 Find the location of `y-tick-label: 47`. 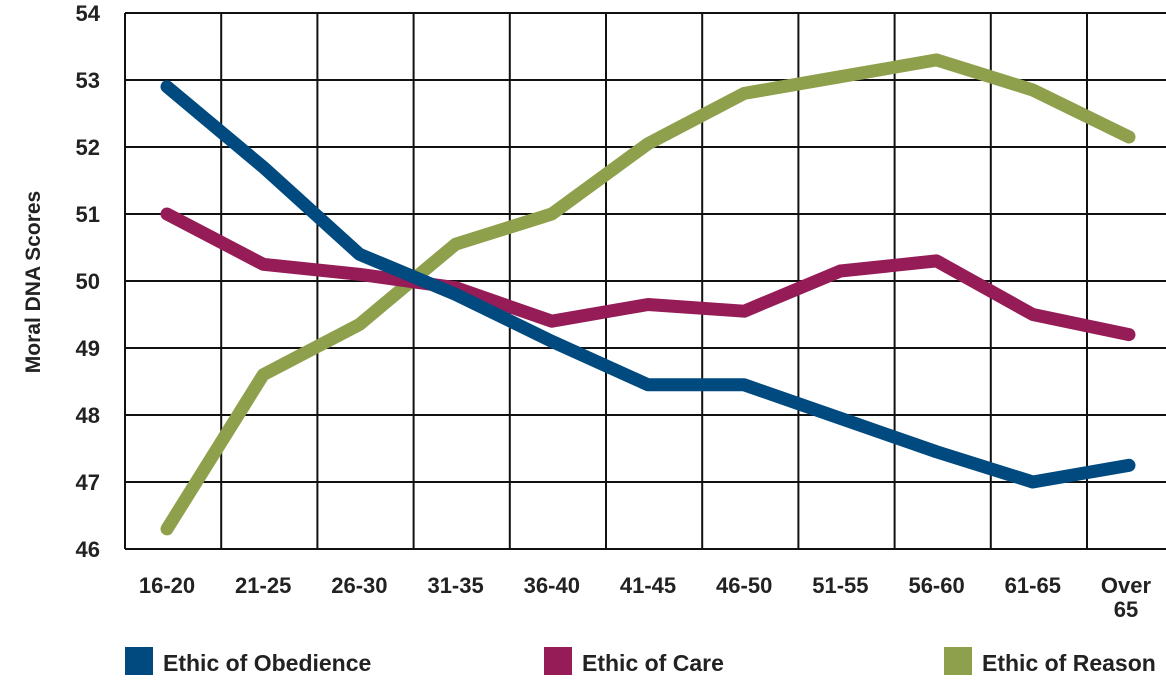

y-tick-label: 47 is located at coordinates (88, 482).